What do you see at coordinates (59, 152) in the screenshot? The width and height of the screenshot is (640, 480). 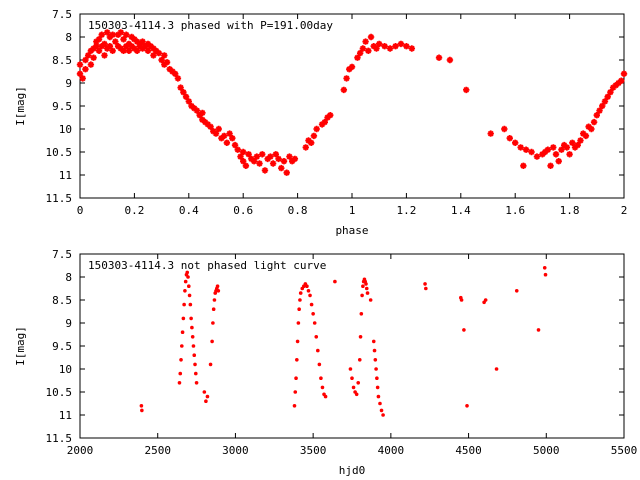 I see `phased-y-tick-label: 10.5` at bounding box center [59, 152].